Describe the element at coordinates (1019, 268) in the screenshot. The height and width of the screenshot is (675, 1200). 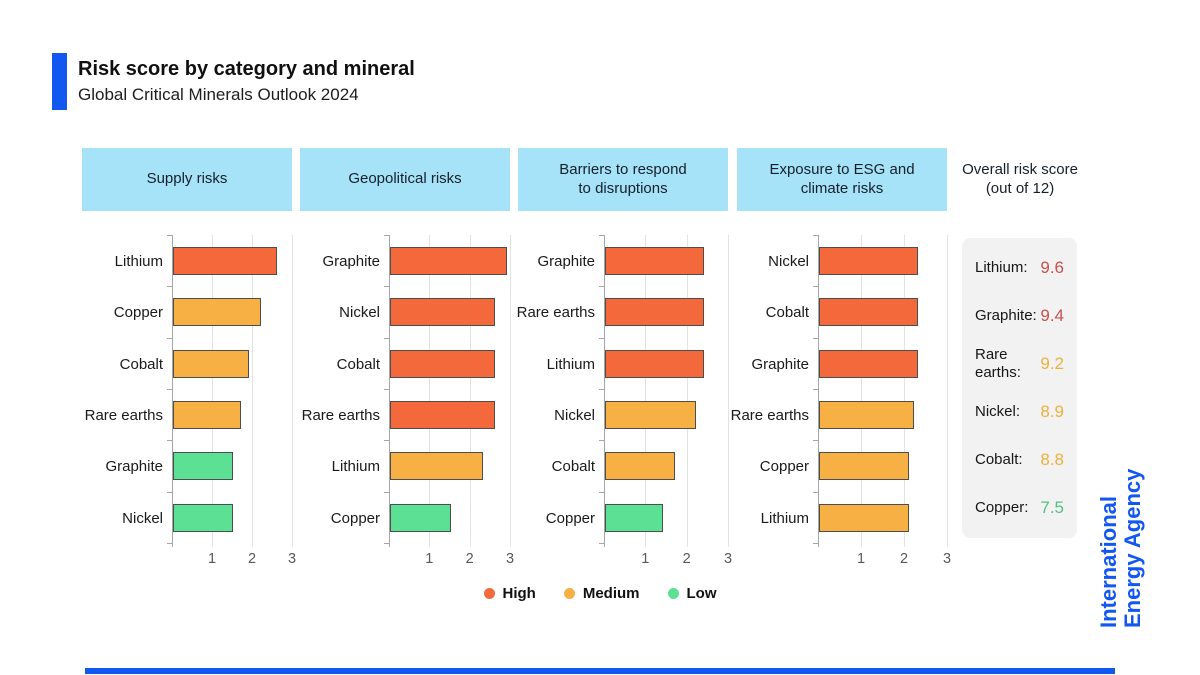
I see `overall-row: Lithium: 9.6` at that location.